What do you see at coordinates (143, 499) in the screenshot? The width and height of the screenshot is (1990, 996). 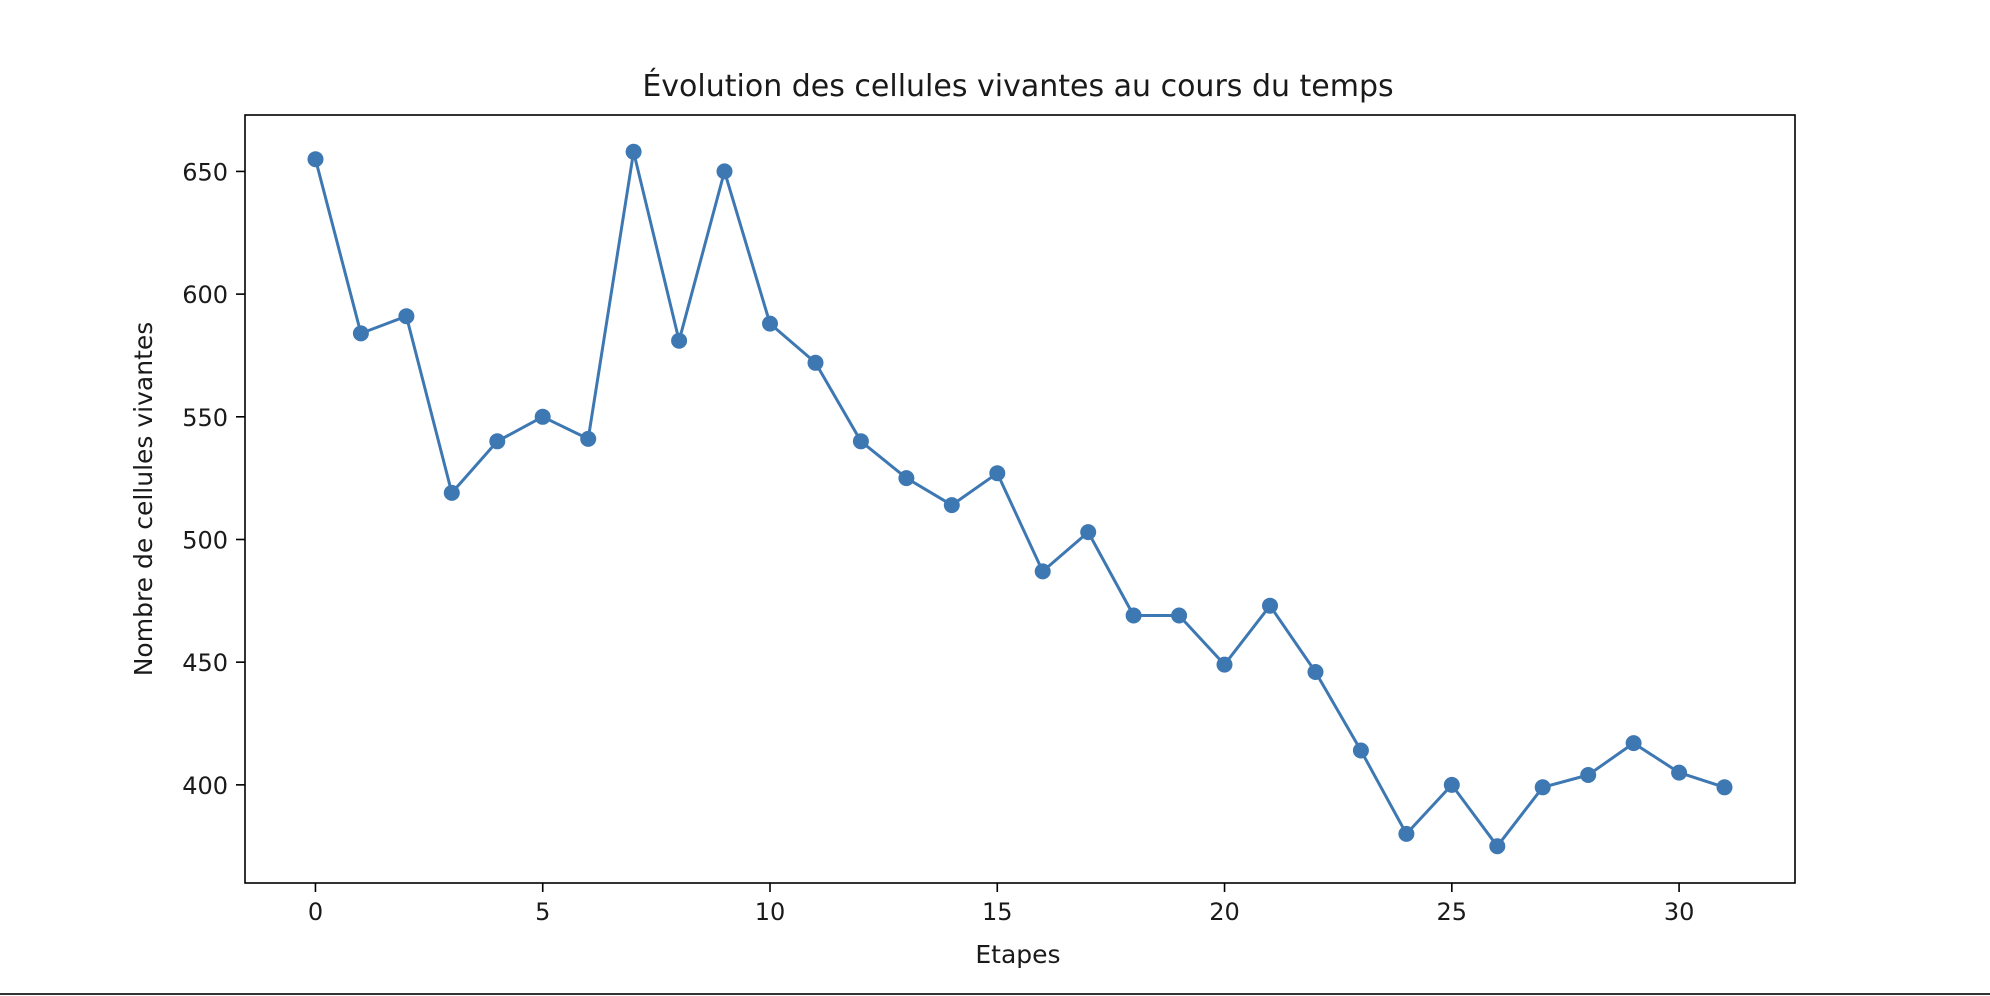 I see `y-axis-label: Nombre de cellules vivantes` at bounding box center [143, 499].